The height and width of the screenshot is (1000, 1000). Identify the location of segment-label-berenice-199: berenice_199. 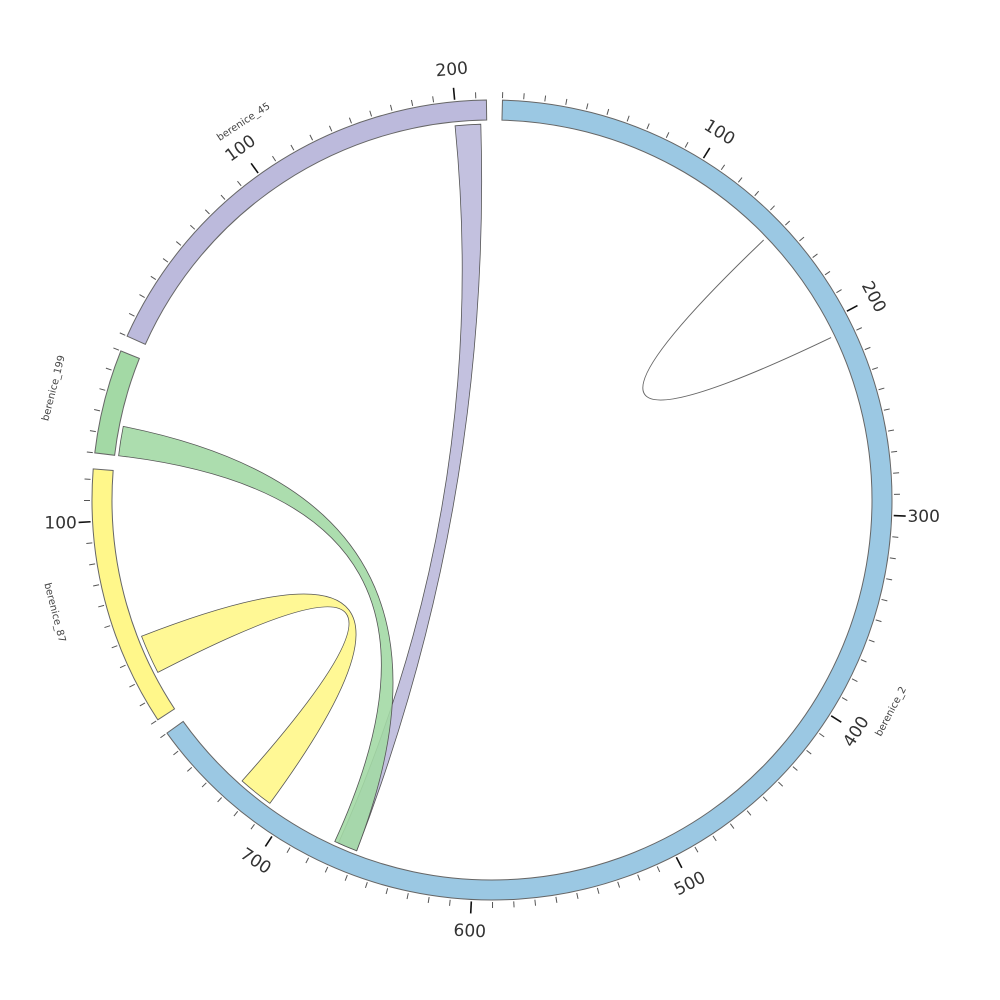
(53, 388).